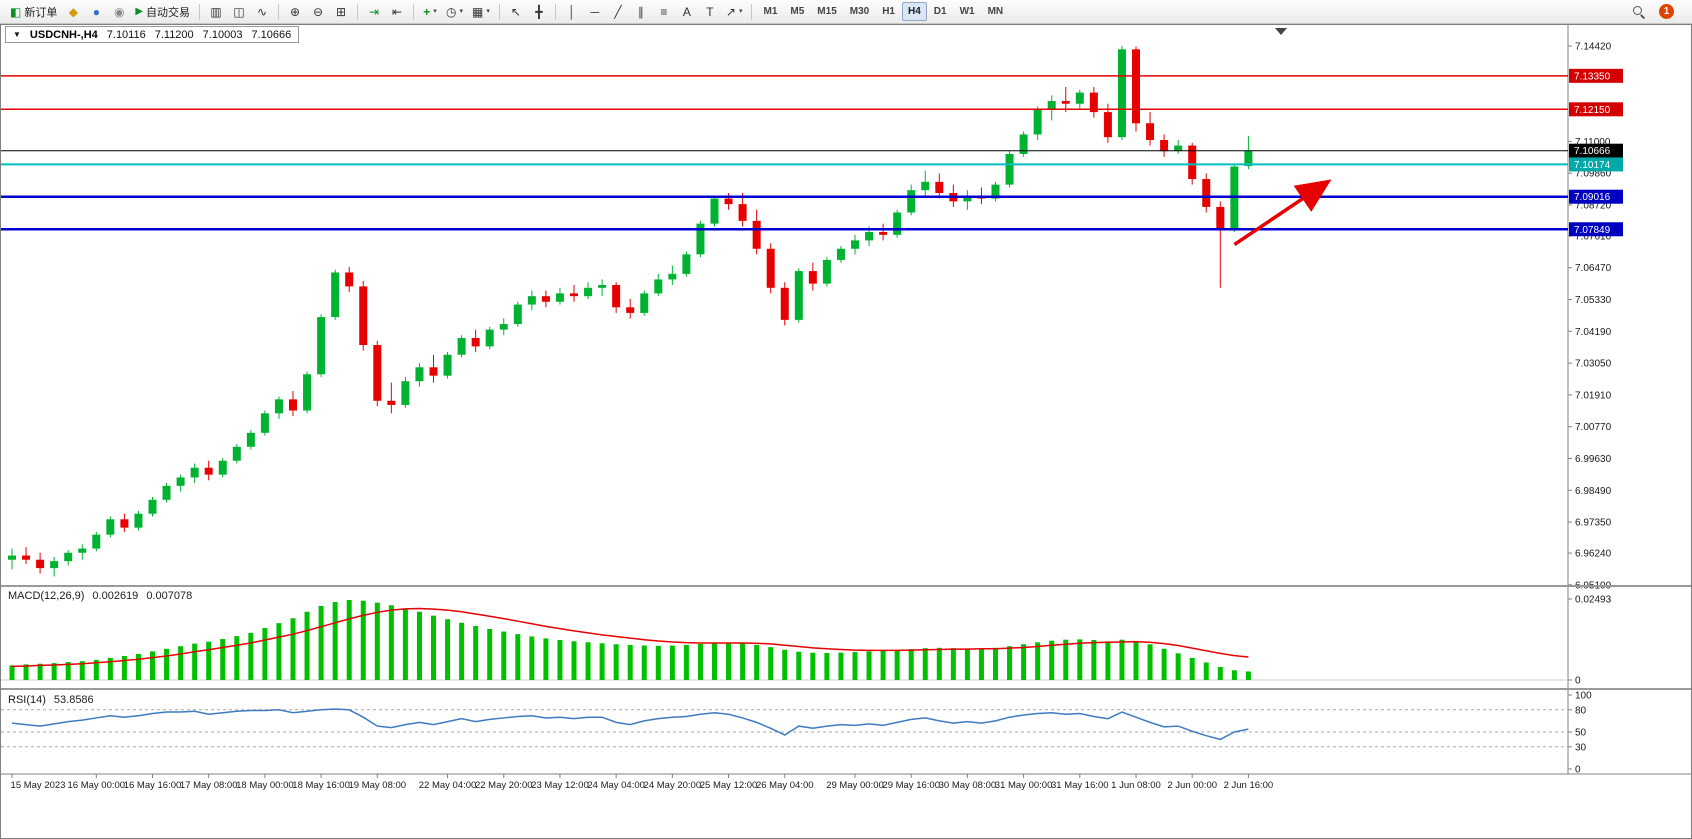 Image resolution: width=1692 pixels, height=839 pixels. What do you see at coordinates (687, 12) in the screenshot?
I see `text-button: A` at bounding box center [687, 12].